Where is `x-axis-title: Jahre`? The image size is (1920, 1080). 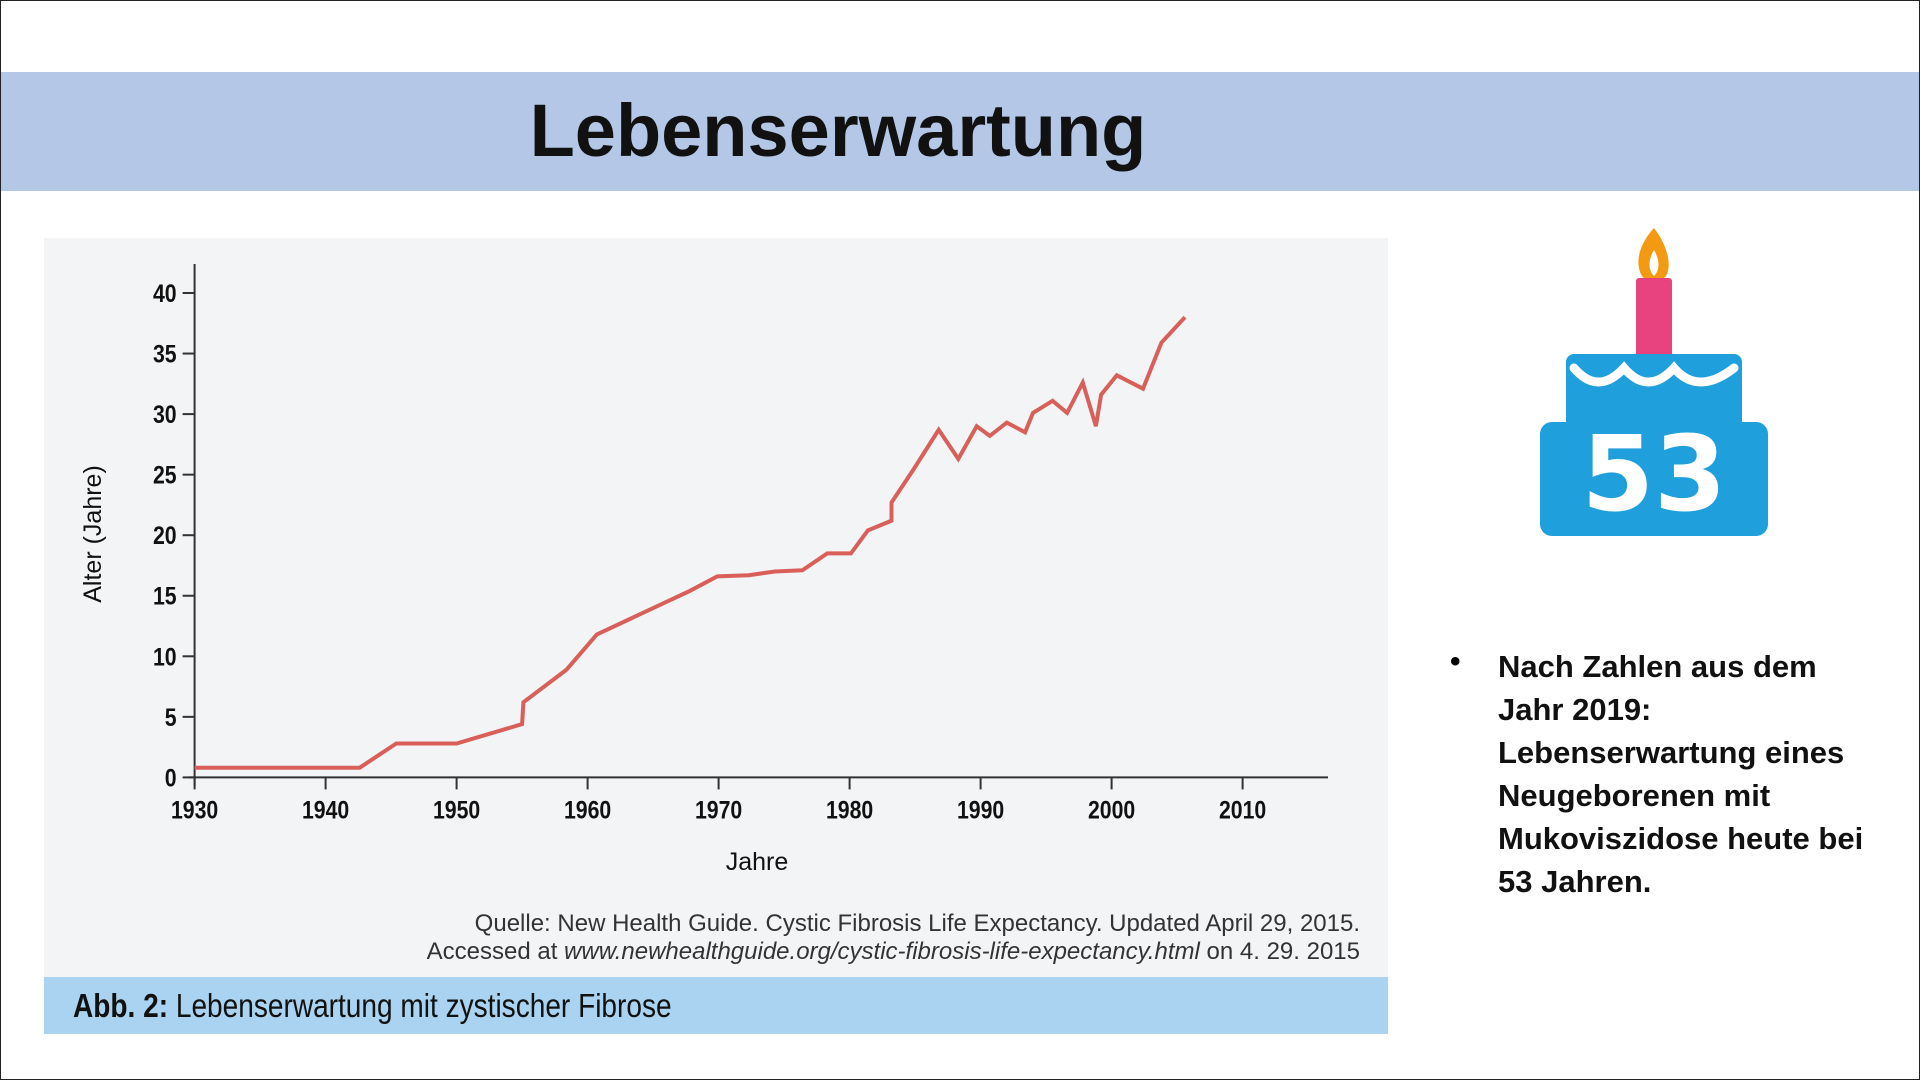 x-axis-title: Jahre is located at coordinates (757, 862).